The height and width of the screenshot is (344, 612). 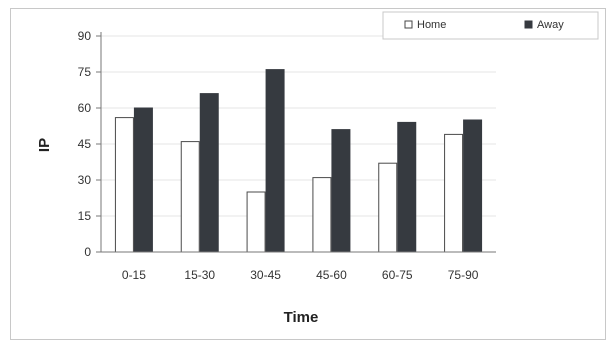 What do you see at coordinates (85, 72) in the screenshot?
I see `y-tick-label: 75` at bounding box center [85, 72].